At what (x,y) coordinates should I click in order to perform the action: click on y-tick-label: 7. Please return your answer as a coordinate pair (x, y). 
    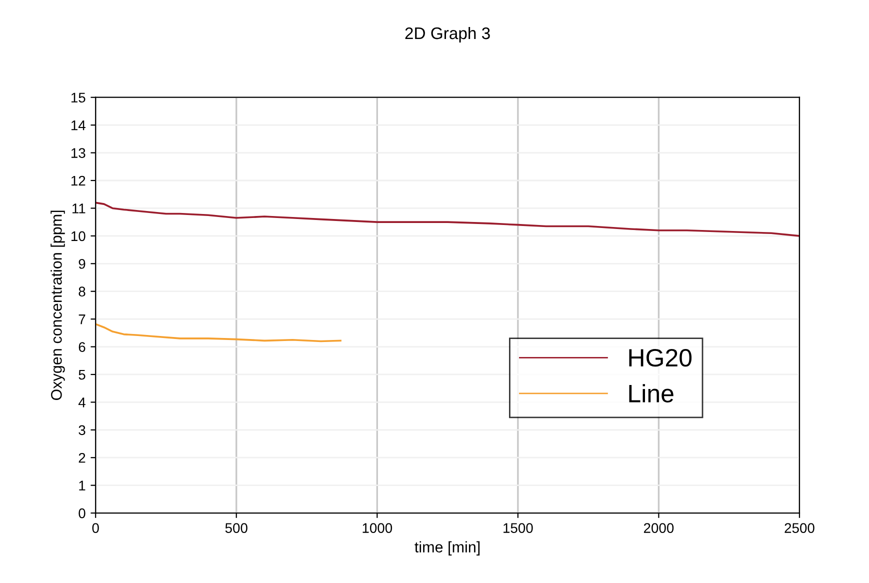
    Looking at the image, I should click on (82, 319).